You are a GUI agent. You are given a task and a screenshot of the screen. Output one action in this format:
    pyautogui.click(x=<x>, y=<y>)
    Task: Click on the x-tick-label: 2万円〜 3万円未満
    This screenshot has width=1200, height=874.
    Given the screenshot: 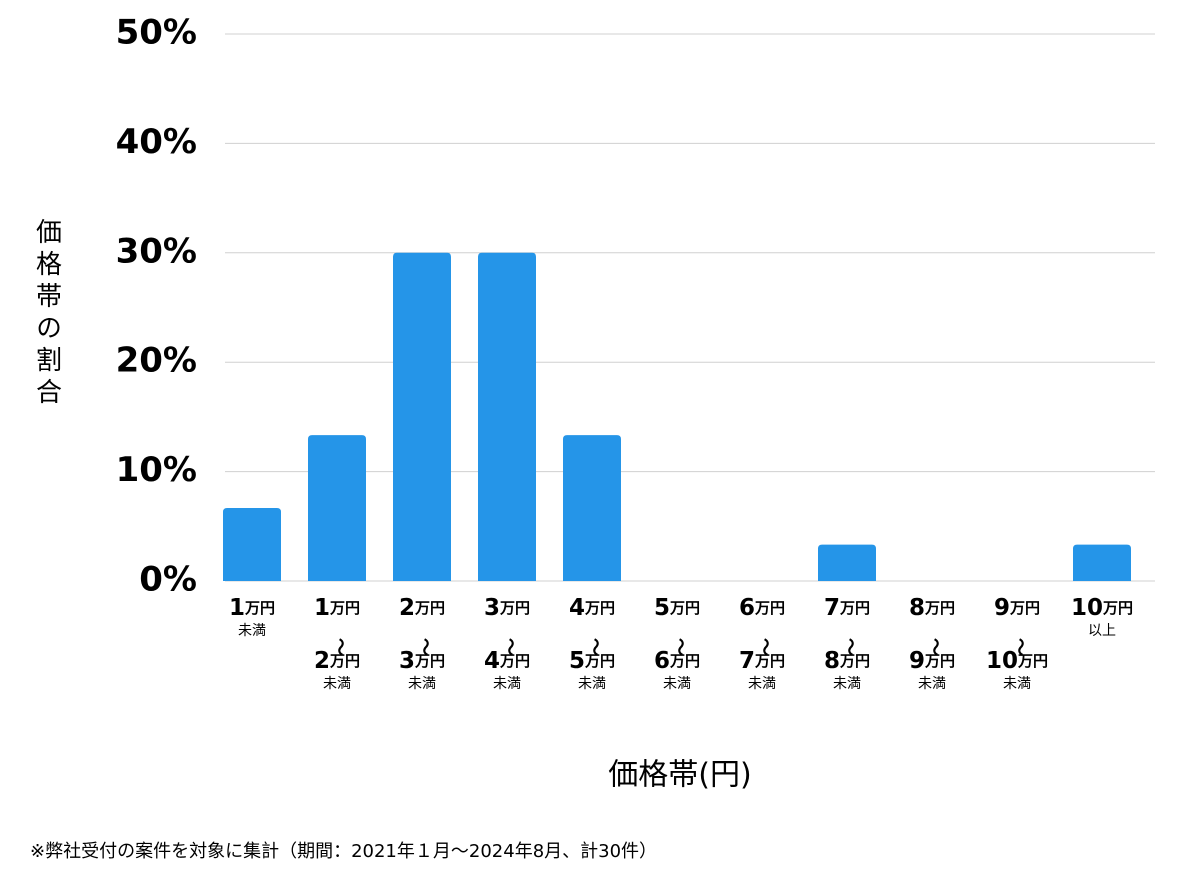 What is the action you would take?
    pyautogui.click(x=422, y=644)
    